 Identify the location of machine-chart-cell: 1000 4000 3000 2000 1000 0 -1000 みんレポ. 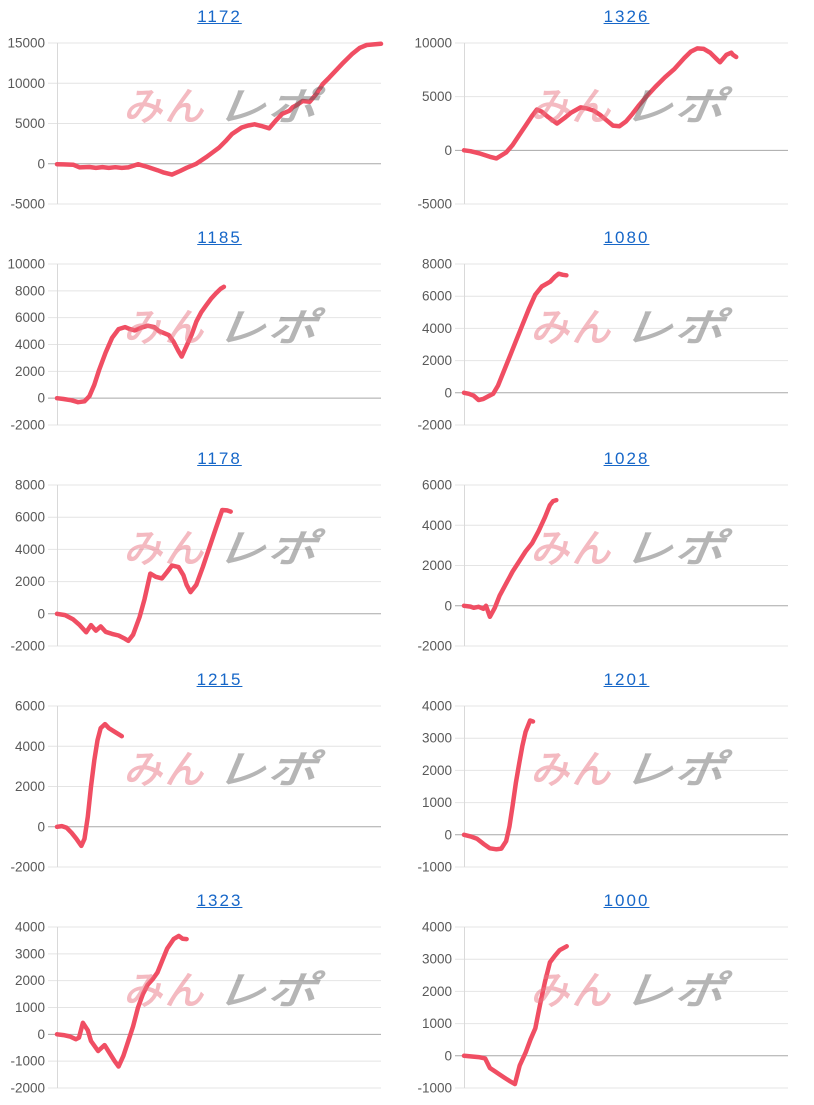
(610, 994).